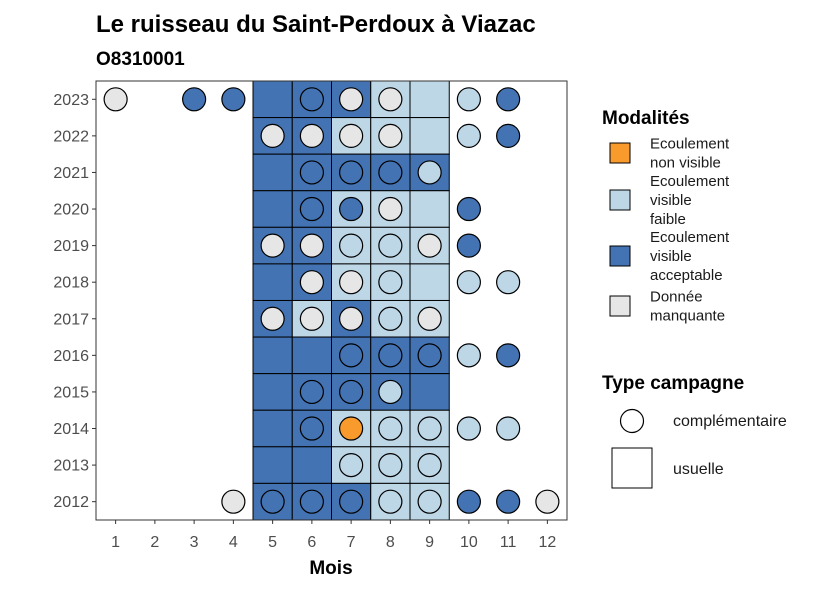  What do you see at coordinates (71, 392) in the screenshot?
I see `y-tick-label-2015: 2015` at bounding box center [71, 392].